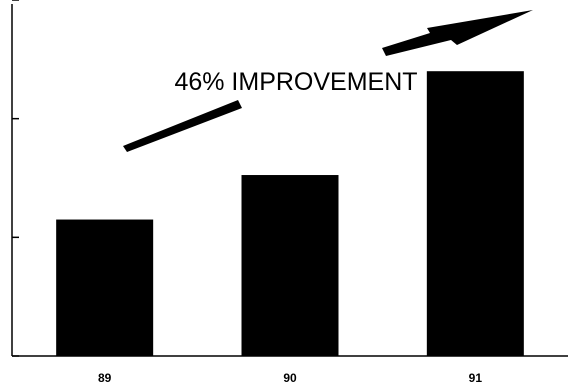  What do you see at coordinates (15, 178) in the screenshot?
I see `y-ticks` at bounding box center [15, 178].